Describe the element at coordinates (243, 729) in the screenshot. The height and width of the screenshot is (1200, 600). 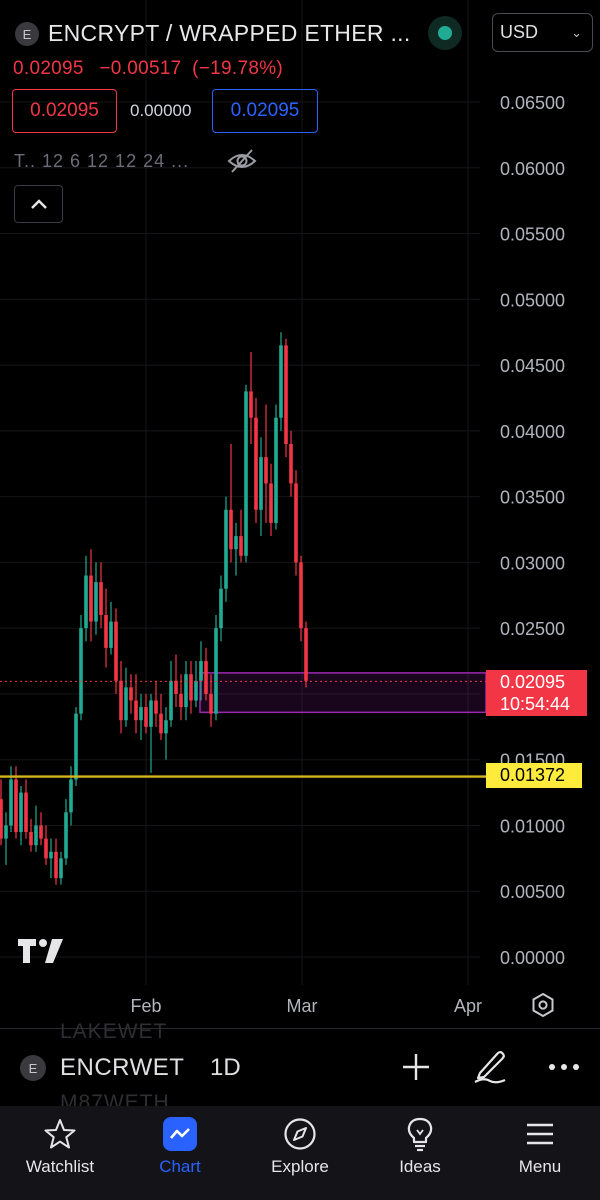
I see `price-lines` at that location.